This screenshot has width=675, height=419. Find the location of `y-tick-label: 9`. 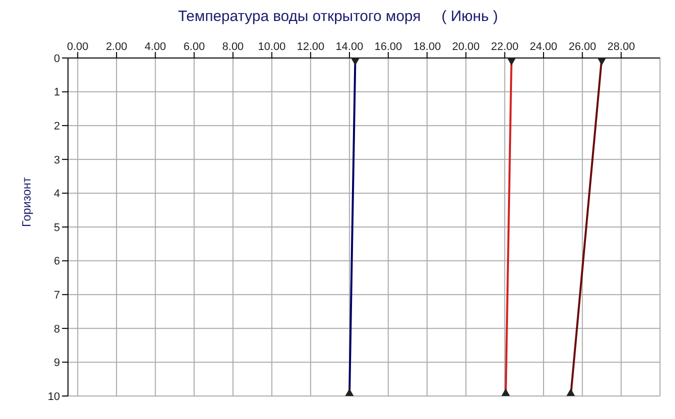

y-tick-label: 9 is located at coordinates (57, 363).